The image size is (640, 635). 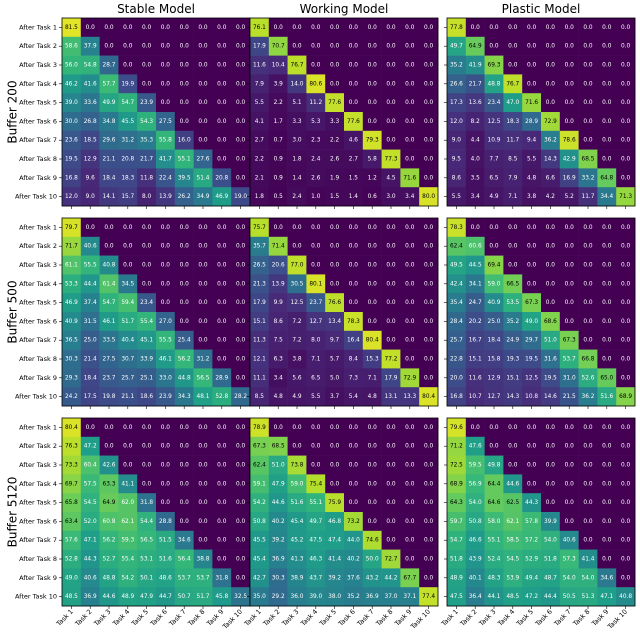 I want to click on cell-value-label: 14.3, so click(x=550, y=160).